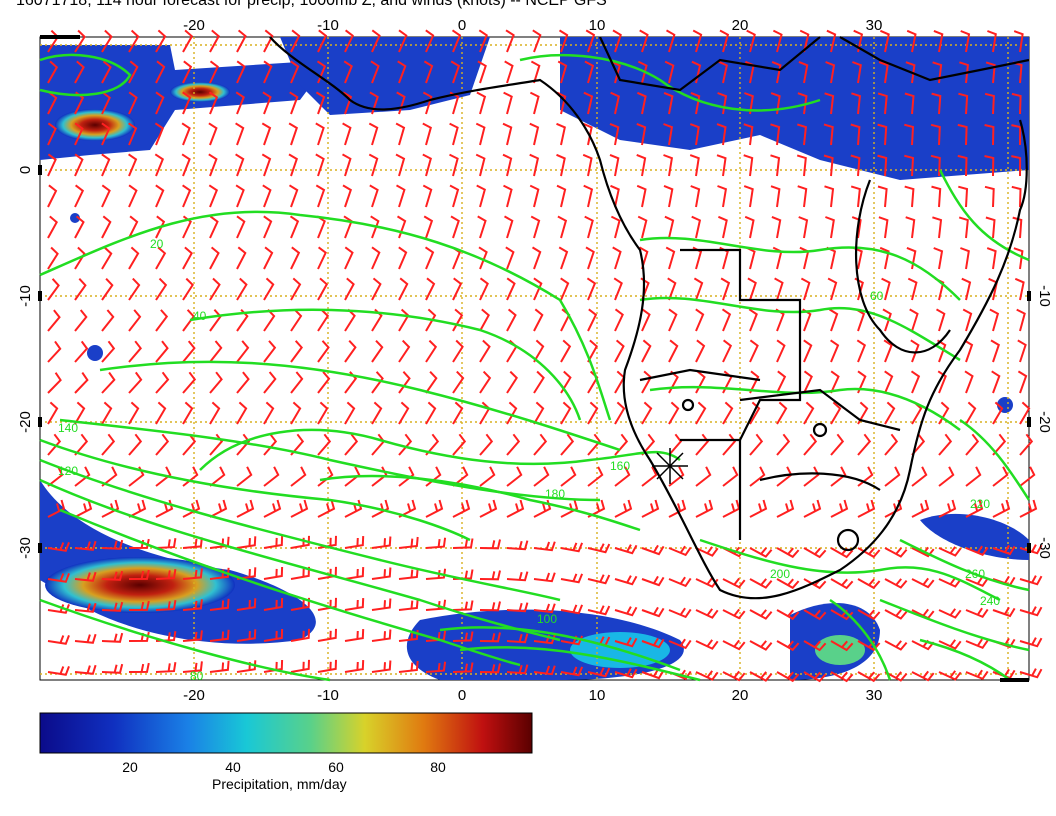 This screenshot has width=1056, height=816. What do you see at coordinates (25, 296) in the screenshot?
I see `lat-tick-left: -10` at bounding box center [25, 296].